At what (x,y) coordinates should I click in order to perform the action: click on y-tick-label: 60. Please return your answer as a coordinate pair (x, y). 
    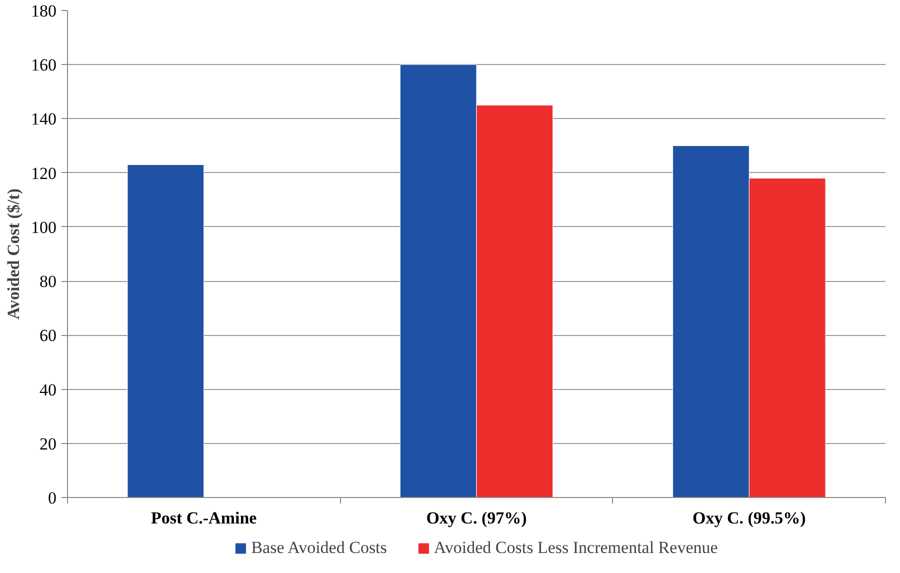
    Looking at the image, I should click on (48, 336).